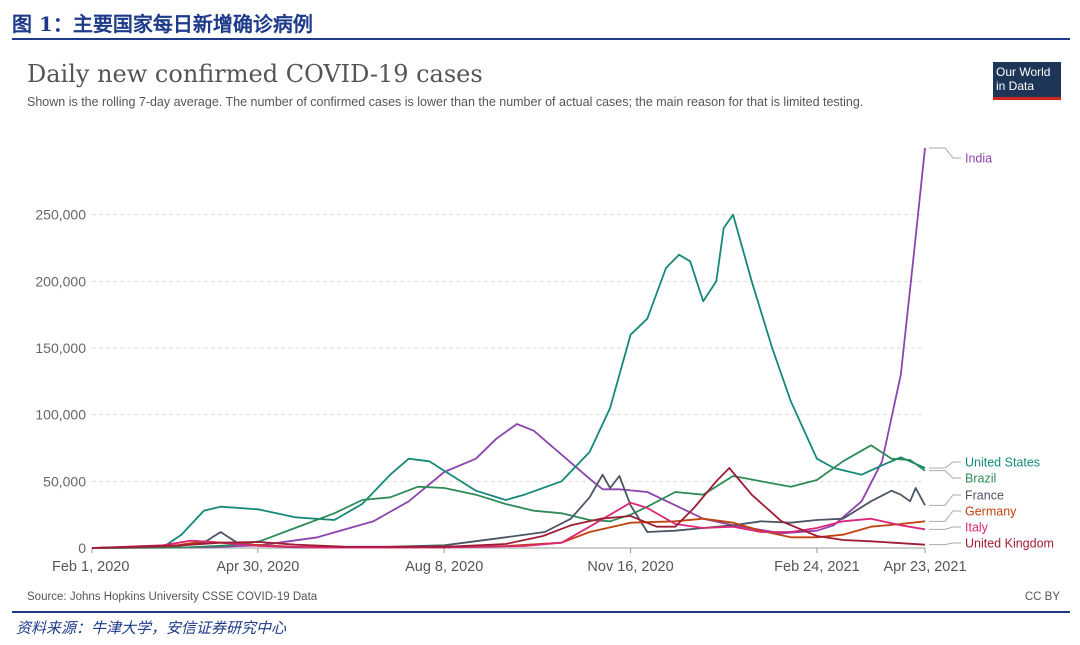 The width and height of the screenshot is (1080, 645). What do you see at coordinates (978, 159) in the screenshot?
I see `series-label: India` at bounding box center [978, 159].